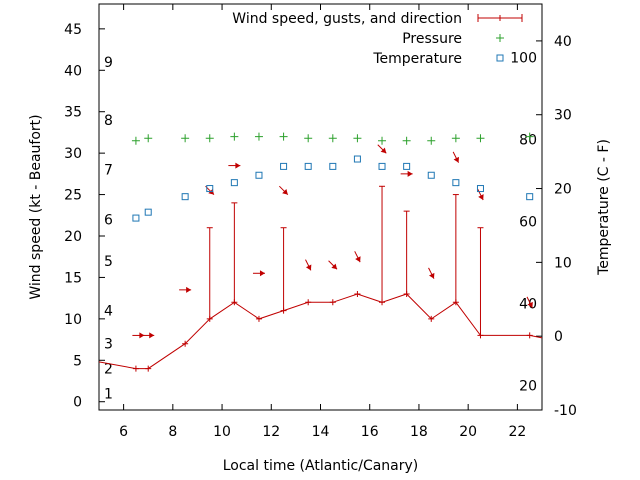  I want to click on y-left-tick-label: 25, so click(73, 196).